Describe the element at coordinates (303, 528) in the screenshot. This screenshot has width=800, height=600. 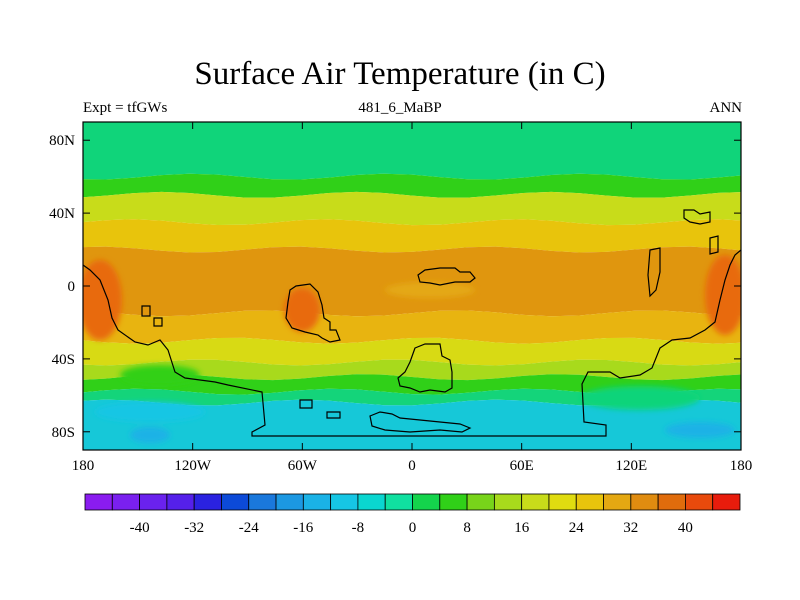
I see `colorbar-label: -16` at that location.